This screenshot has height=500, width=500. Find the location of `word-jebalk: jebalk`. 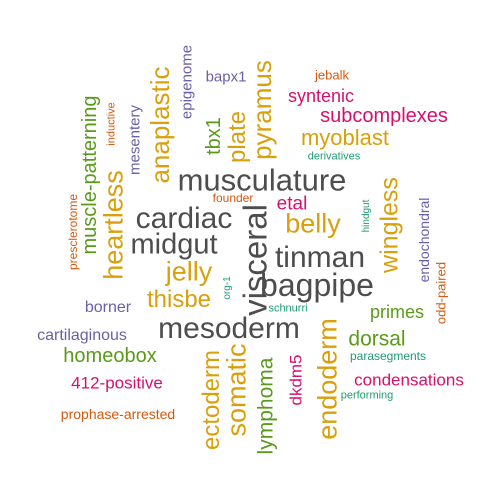

word-jebalk: jebalk is located at coordinates (332, 75).